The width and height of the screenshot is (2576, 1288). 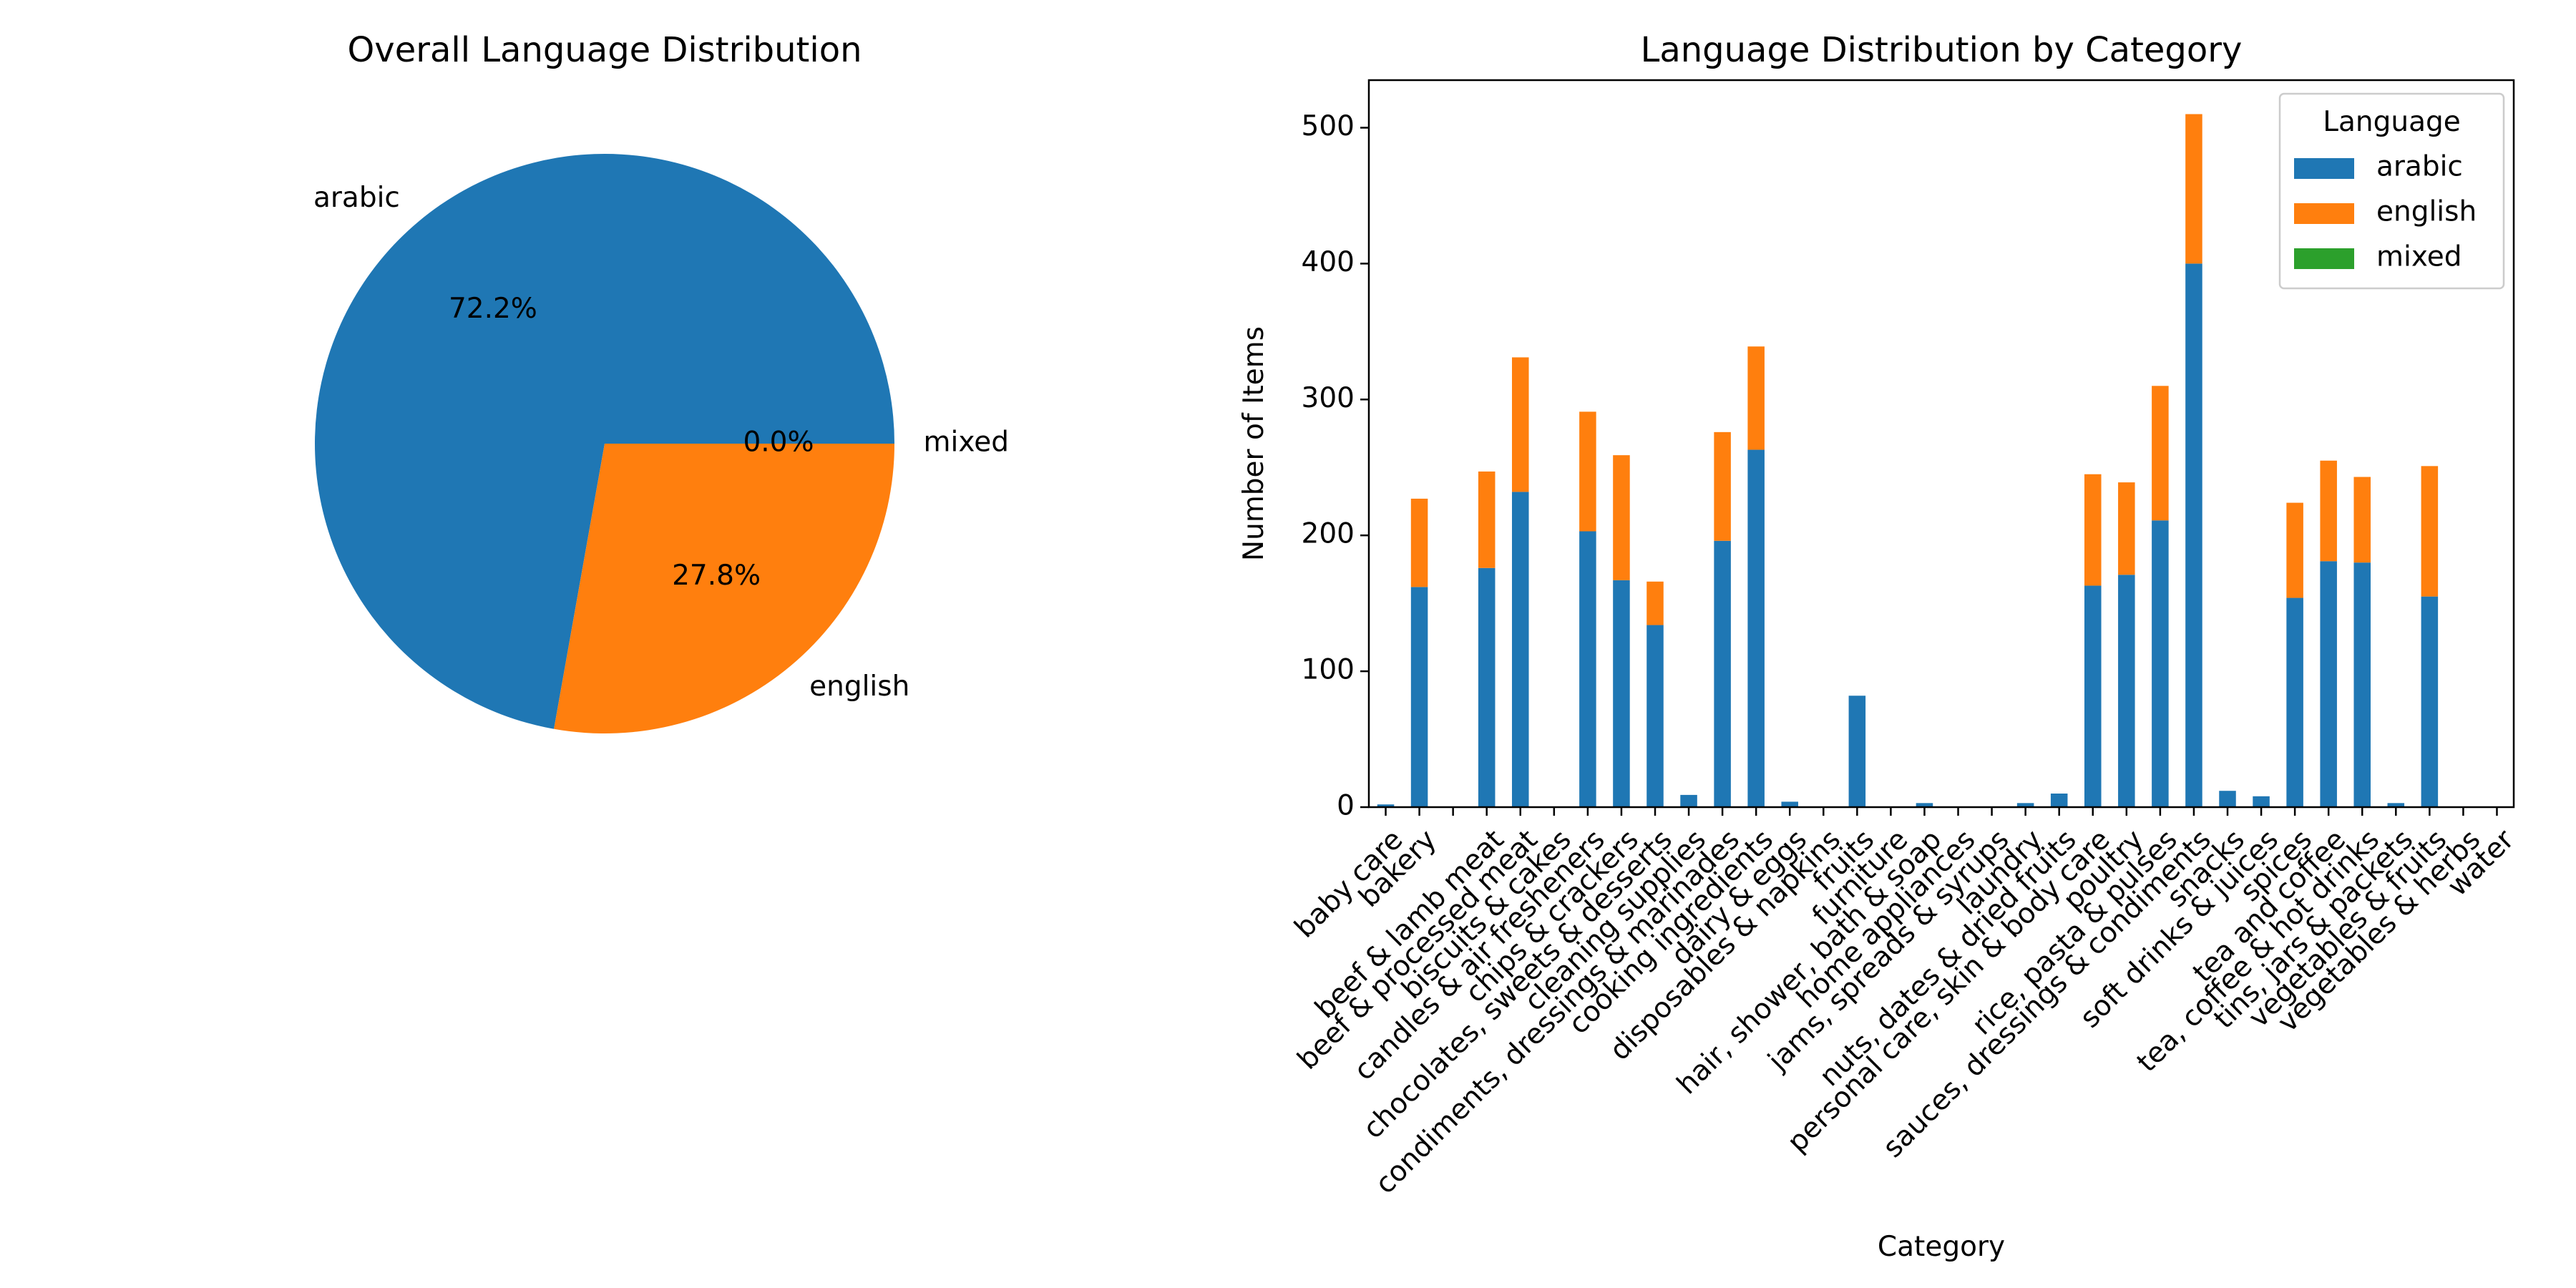 What do you see at coordinates (2391, 122) in the screenshot?
I see `legend-title: Language` at bounding box center [2391, 122].